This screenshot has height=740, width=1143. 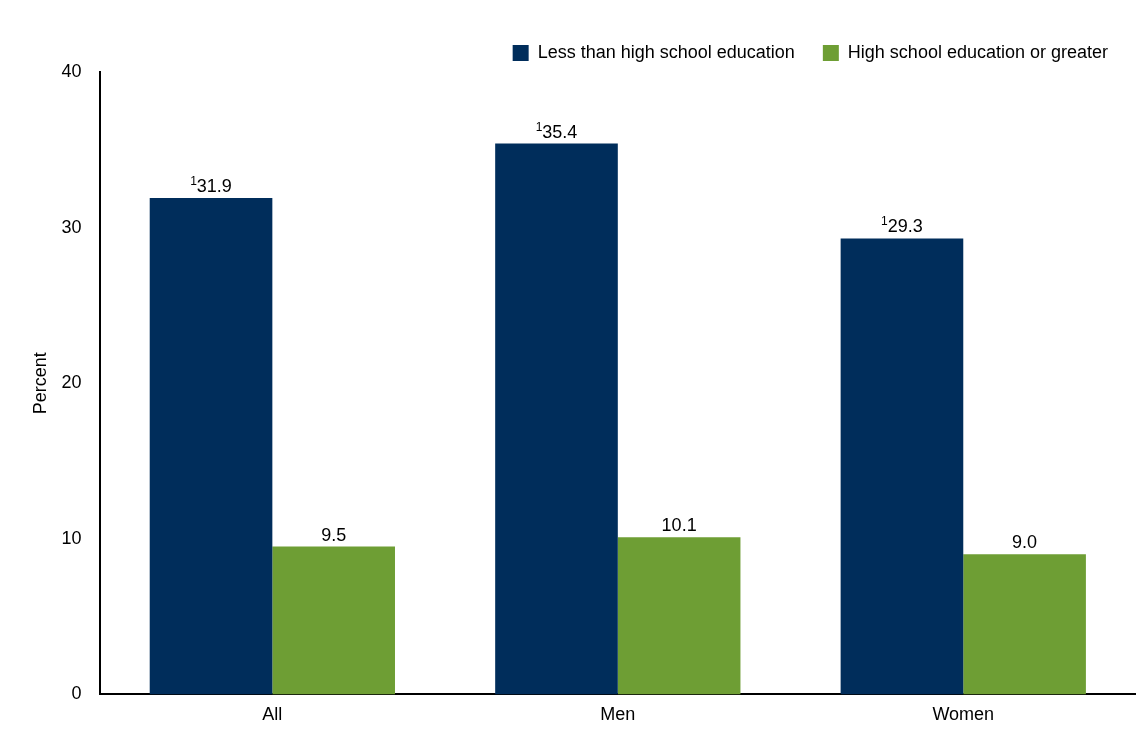 What do you see at coordinates (71, 70) in the screenshot?
I see `y-tick-label: 40` at bounding box center [71, 70].